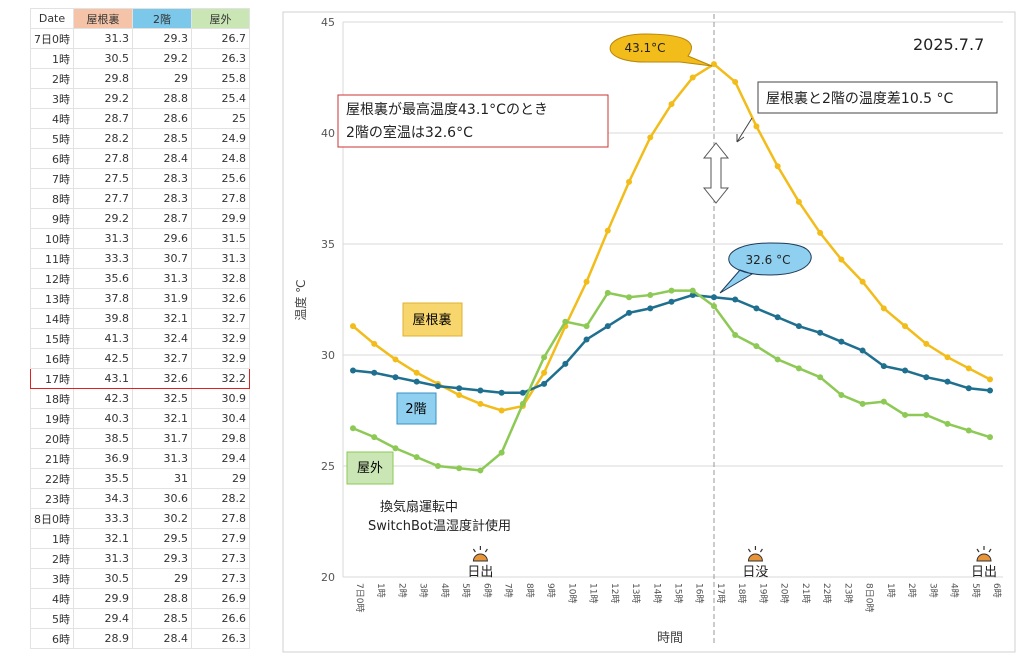 The image size is (1024, 663). I want to click on table-row: 4時 29.9 28.8 26.9, so click(140, 598).